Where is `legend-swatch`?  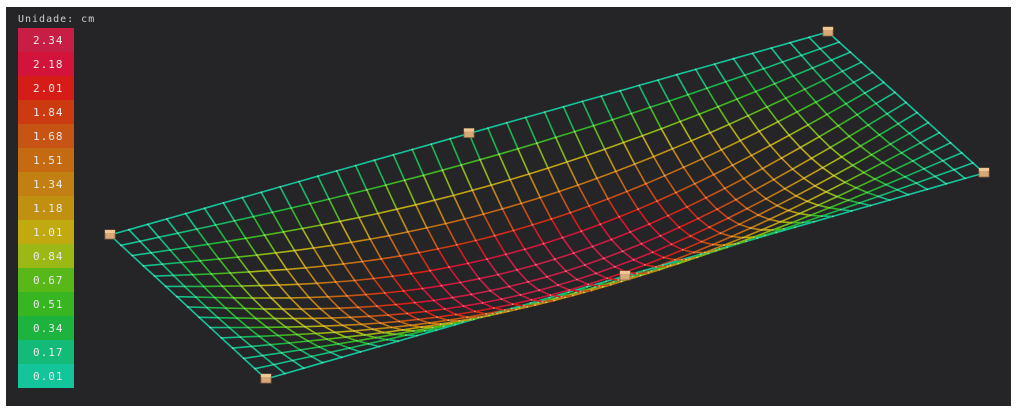 legend-swatch is located at coordinates (46, 136).